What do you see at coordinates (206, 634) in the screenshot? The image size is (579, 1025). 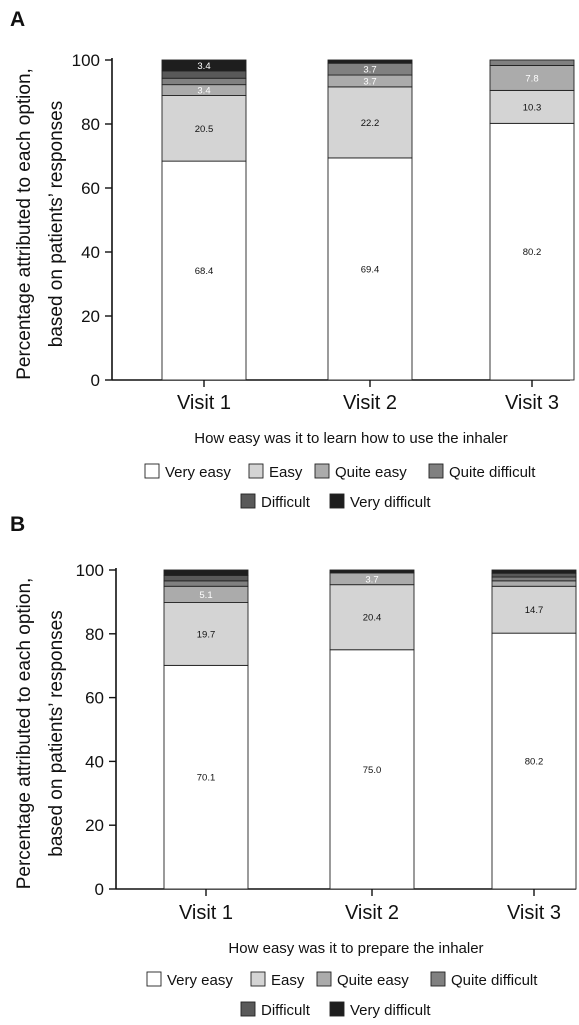 I see `data-label: 19.7` at bounding box center [206, 634].